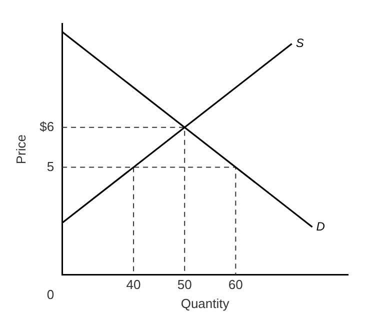 Image resolution: width=378 pixels, height=320 pixels. What do you see at coordinates (47, 126) in the screenshot?
I see `y-tick-label: $6` at bounding box center [47, 126].